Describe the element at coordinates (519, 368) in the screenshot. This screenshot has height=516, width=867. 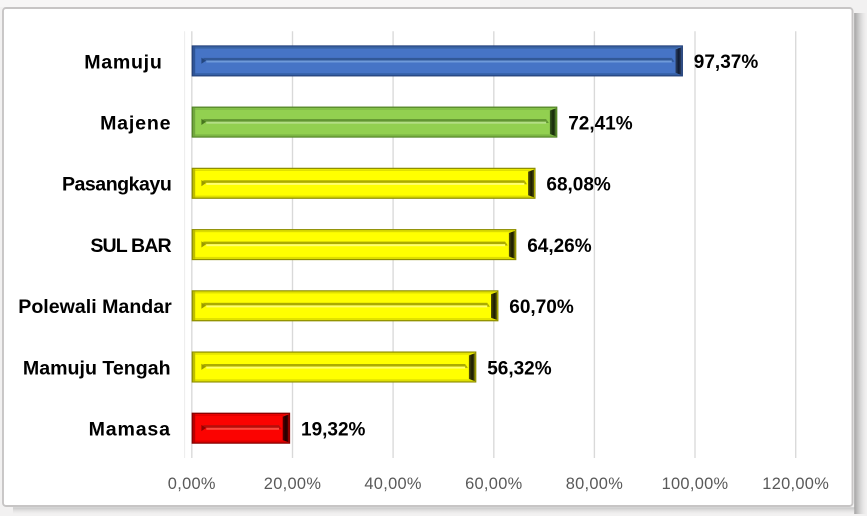
I see `svg-text: 56,32%` at that location.